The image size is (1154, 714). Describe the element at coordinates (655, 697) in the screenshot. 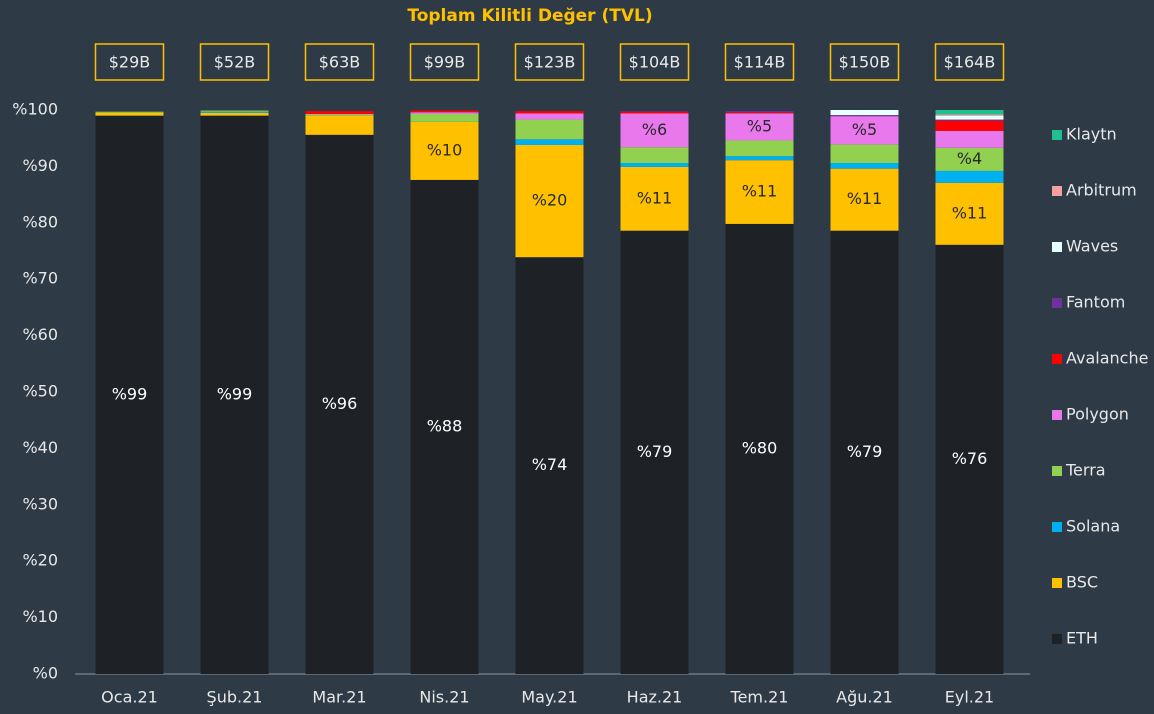

I see `x-tick-label: Haz.21` at that location.